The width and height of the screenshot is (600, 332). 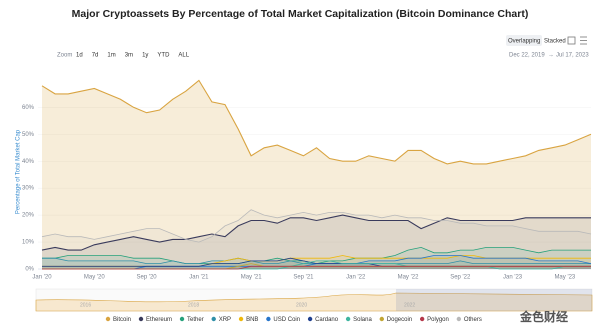 What do you see at coordinates (301, 305) in the screenshot?
I see `navigator-label: 2020` at bounding box center [301, 305].